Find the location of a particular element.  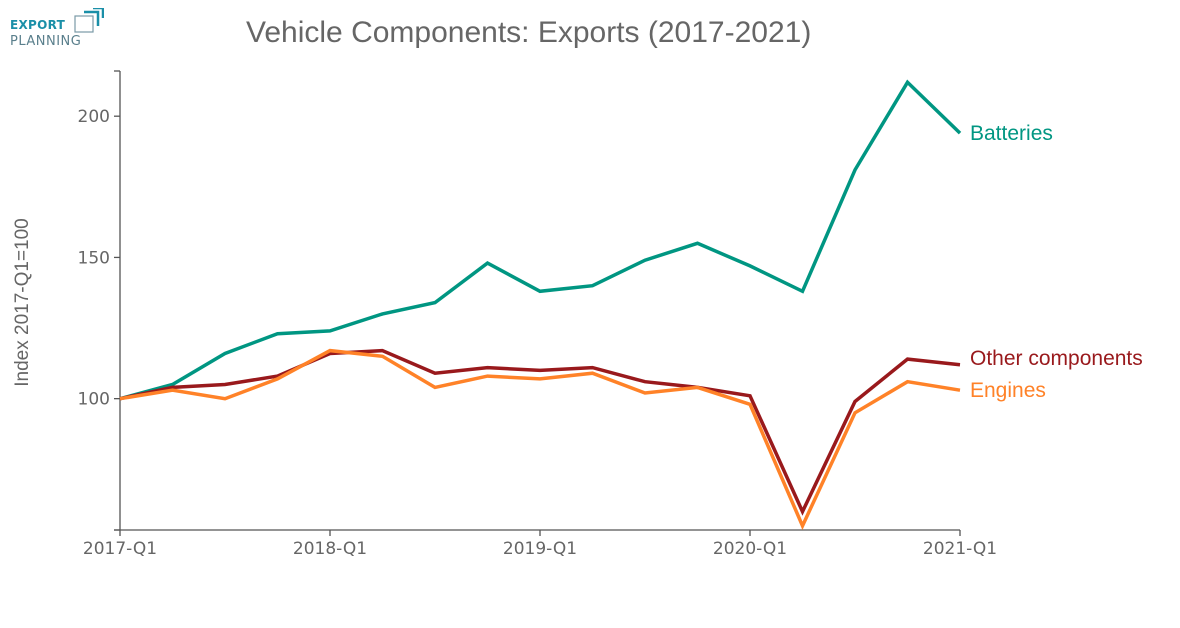

x-tick-label: 2020-Q1 is located at coordinates (750, 549).